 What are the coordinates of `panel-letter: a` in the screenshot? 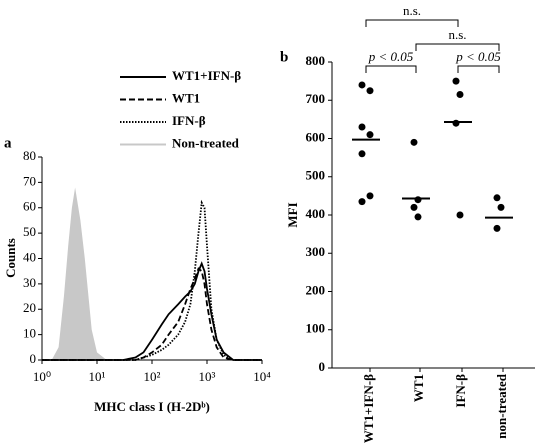 It's located at (8, 143).